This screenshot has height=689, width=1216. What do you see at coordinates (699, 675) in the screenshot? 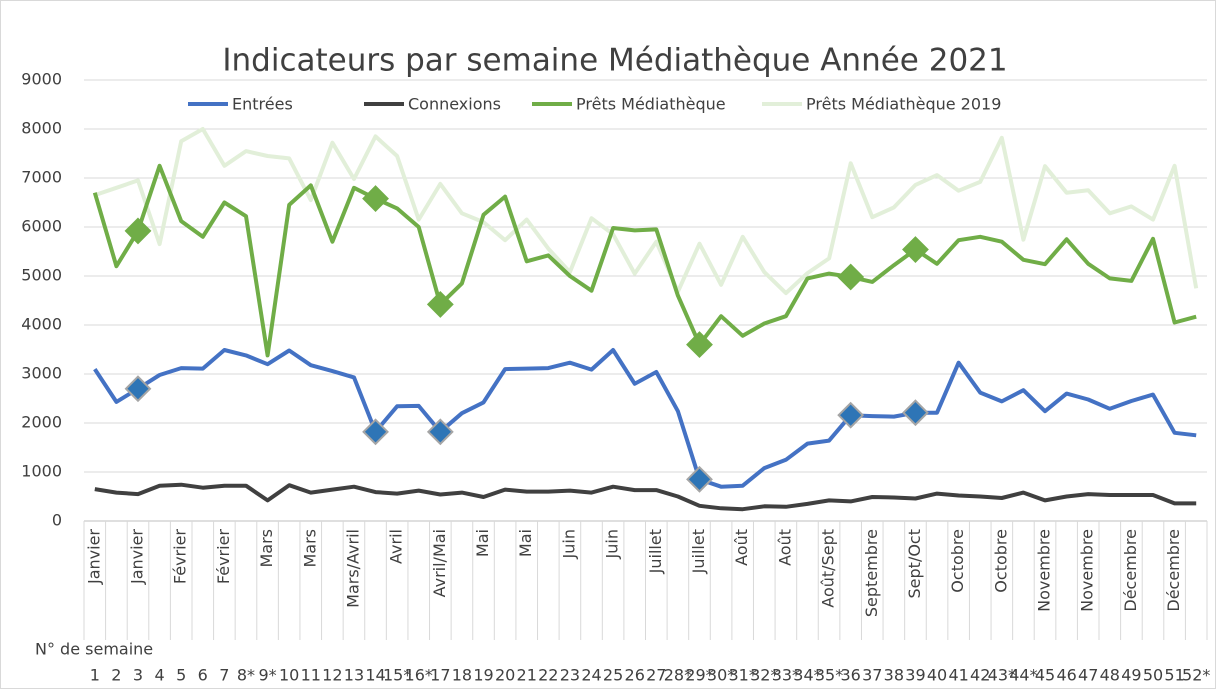
I see `week-label: 29*` at bounding box center [699, 675].